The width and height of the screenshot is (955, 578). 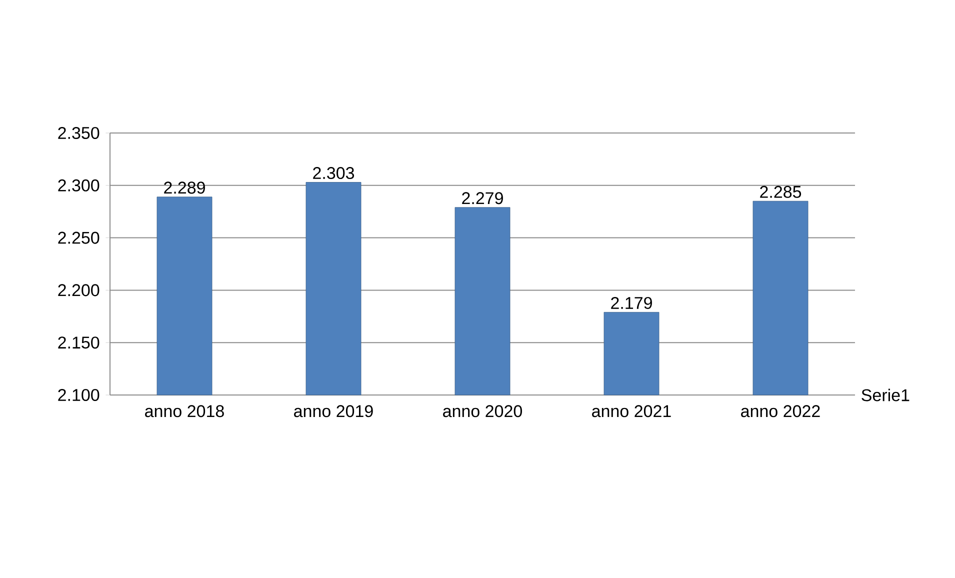 What do you see at coordinates (781, 192) in the screenshot?
I see `data-label: 2.285` at bounding box center [781, 192].